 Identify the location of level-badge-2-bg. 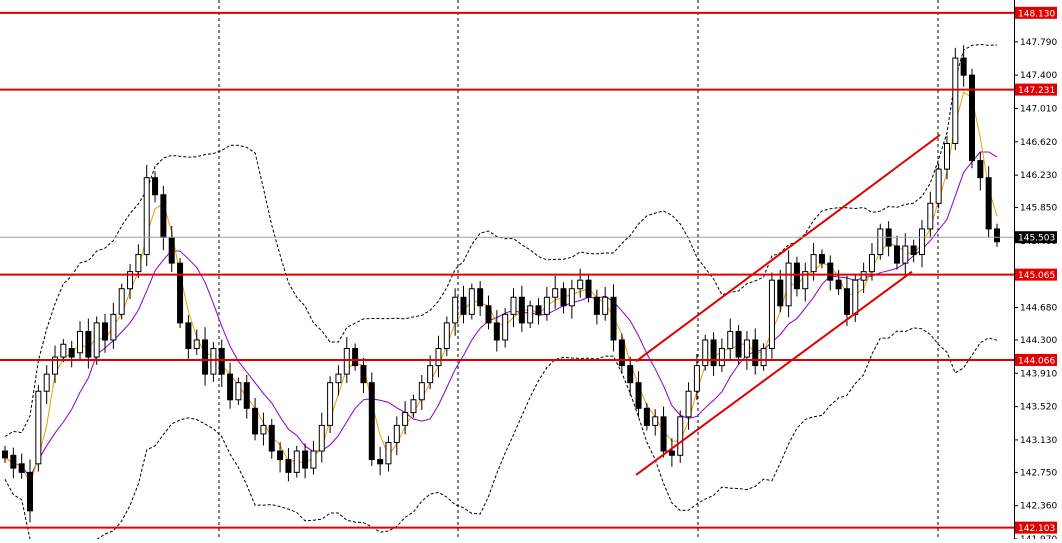
(1036, 274).